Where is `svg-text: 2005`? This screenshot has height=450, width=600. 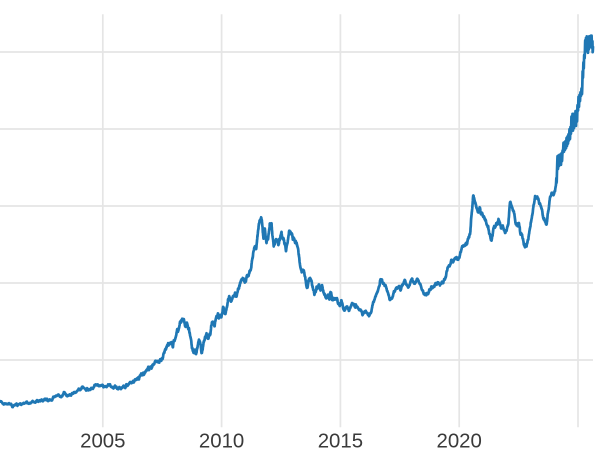
svg-text: 2005 is located at coordinates (102, 440).